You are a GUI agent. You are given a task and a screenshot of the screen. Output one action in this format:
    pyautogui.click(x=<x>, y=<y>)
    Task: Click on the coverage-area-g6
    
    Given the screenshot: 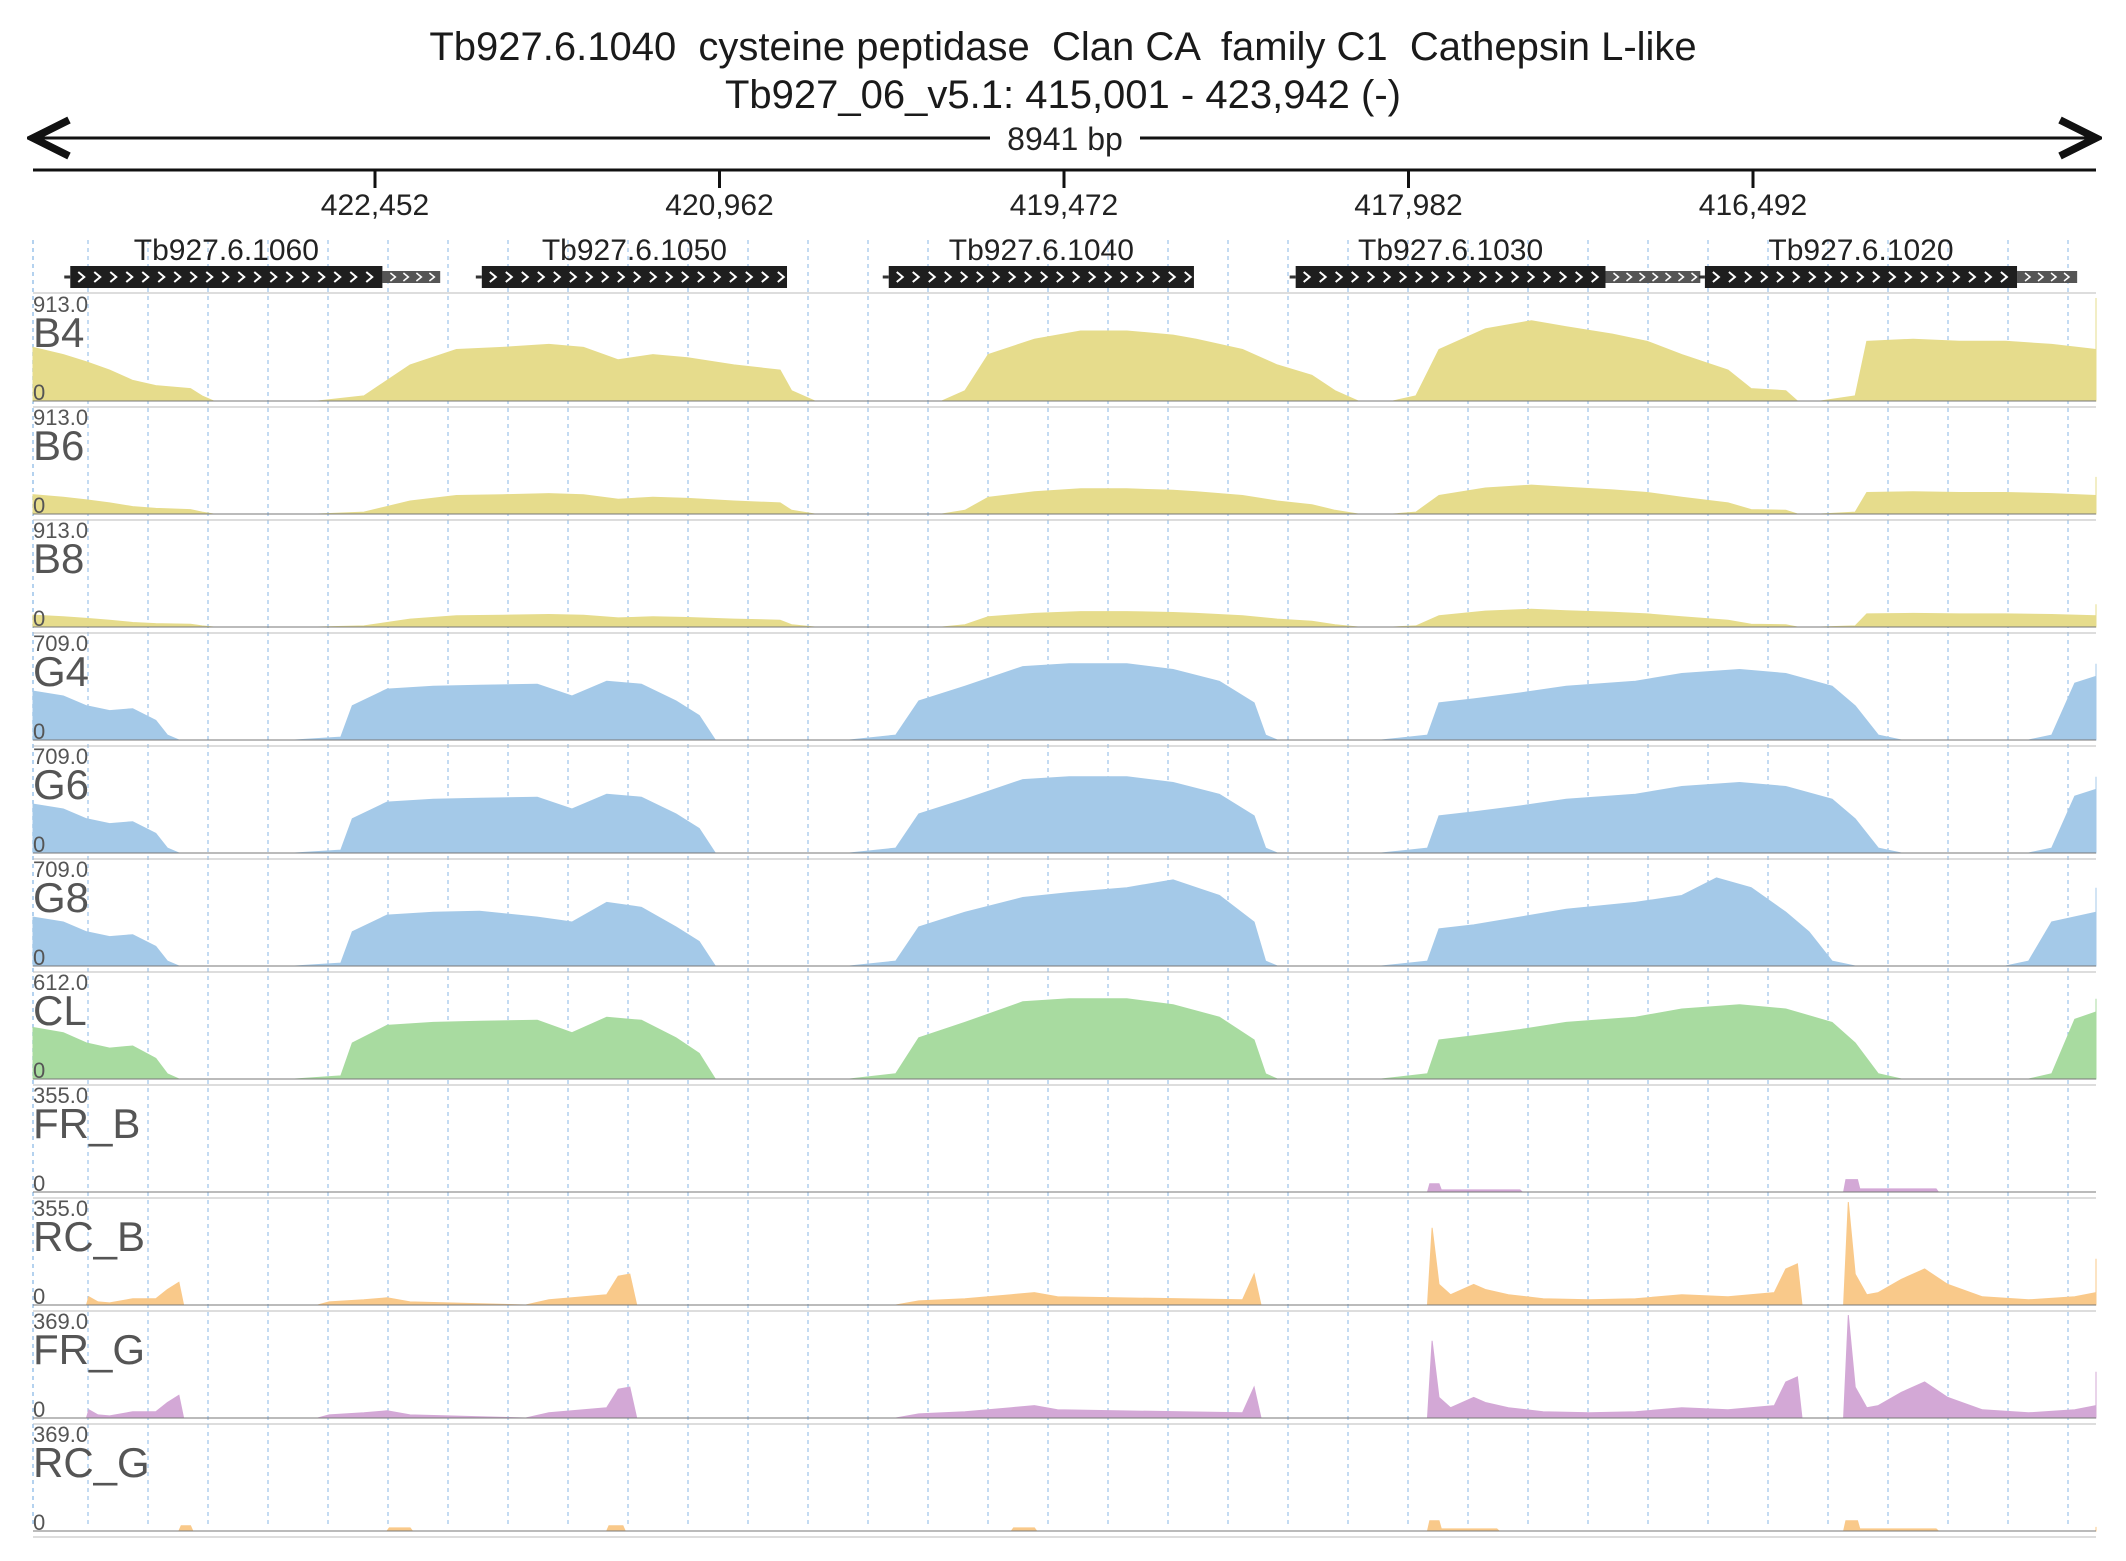 What is the action you would take?
    pyautogui.click(x=1064, y=815)
    